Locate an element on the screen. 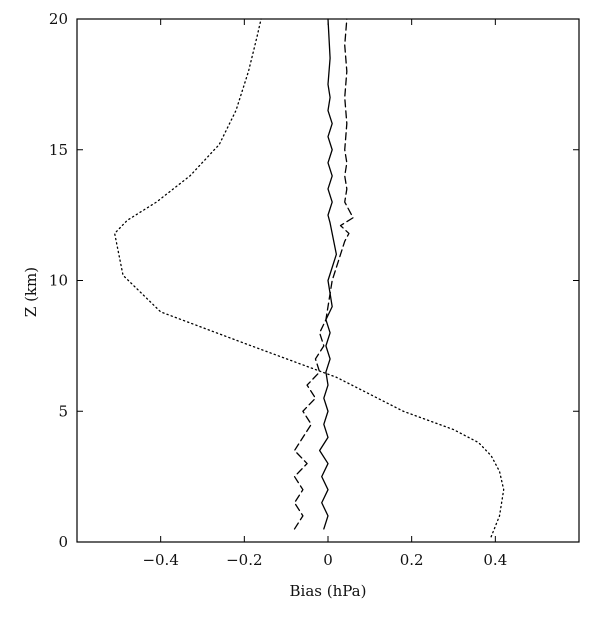 This screenshot has width=600, height=620. x-tick-label: −0.2 is located at coordinates (244, 560).